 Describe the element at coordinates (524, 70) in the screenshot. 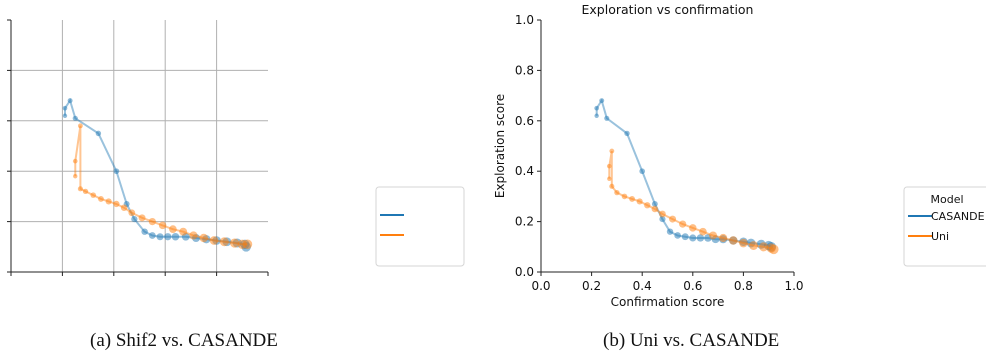

I see `y-tick-label: 0.8` at that location.